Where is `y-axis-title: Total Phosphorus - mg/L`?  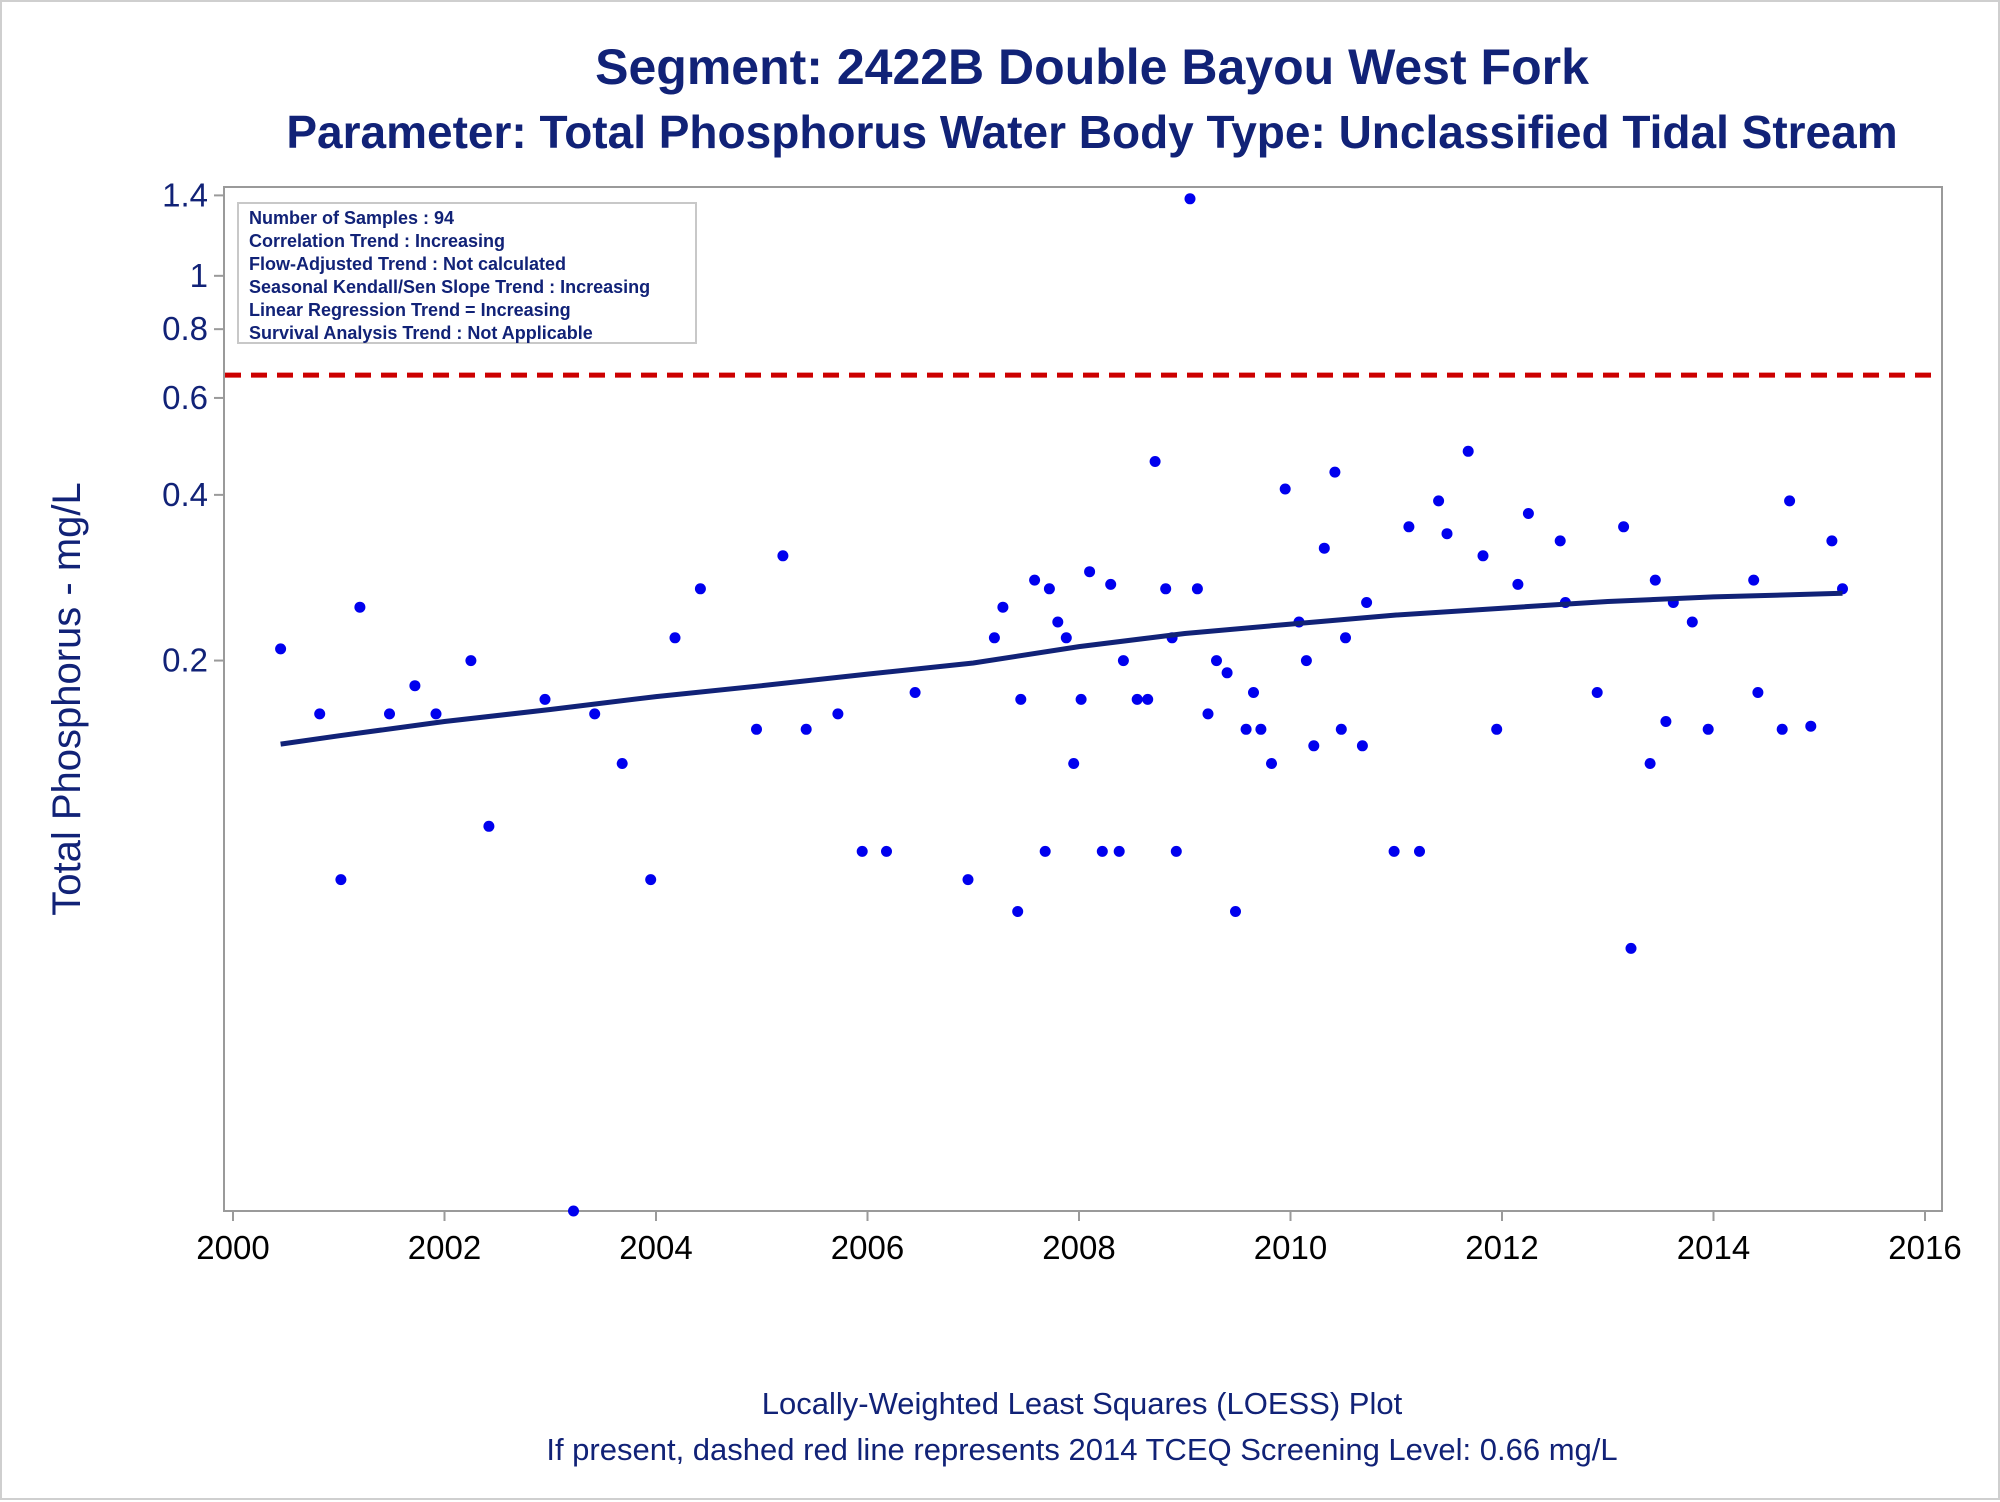
y-axis-title: Total Phosphorus - mg/L is located at coordinates (67, 699).